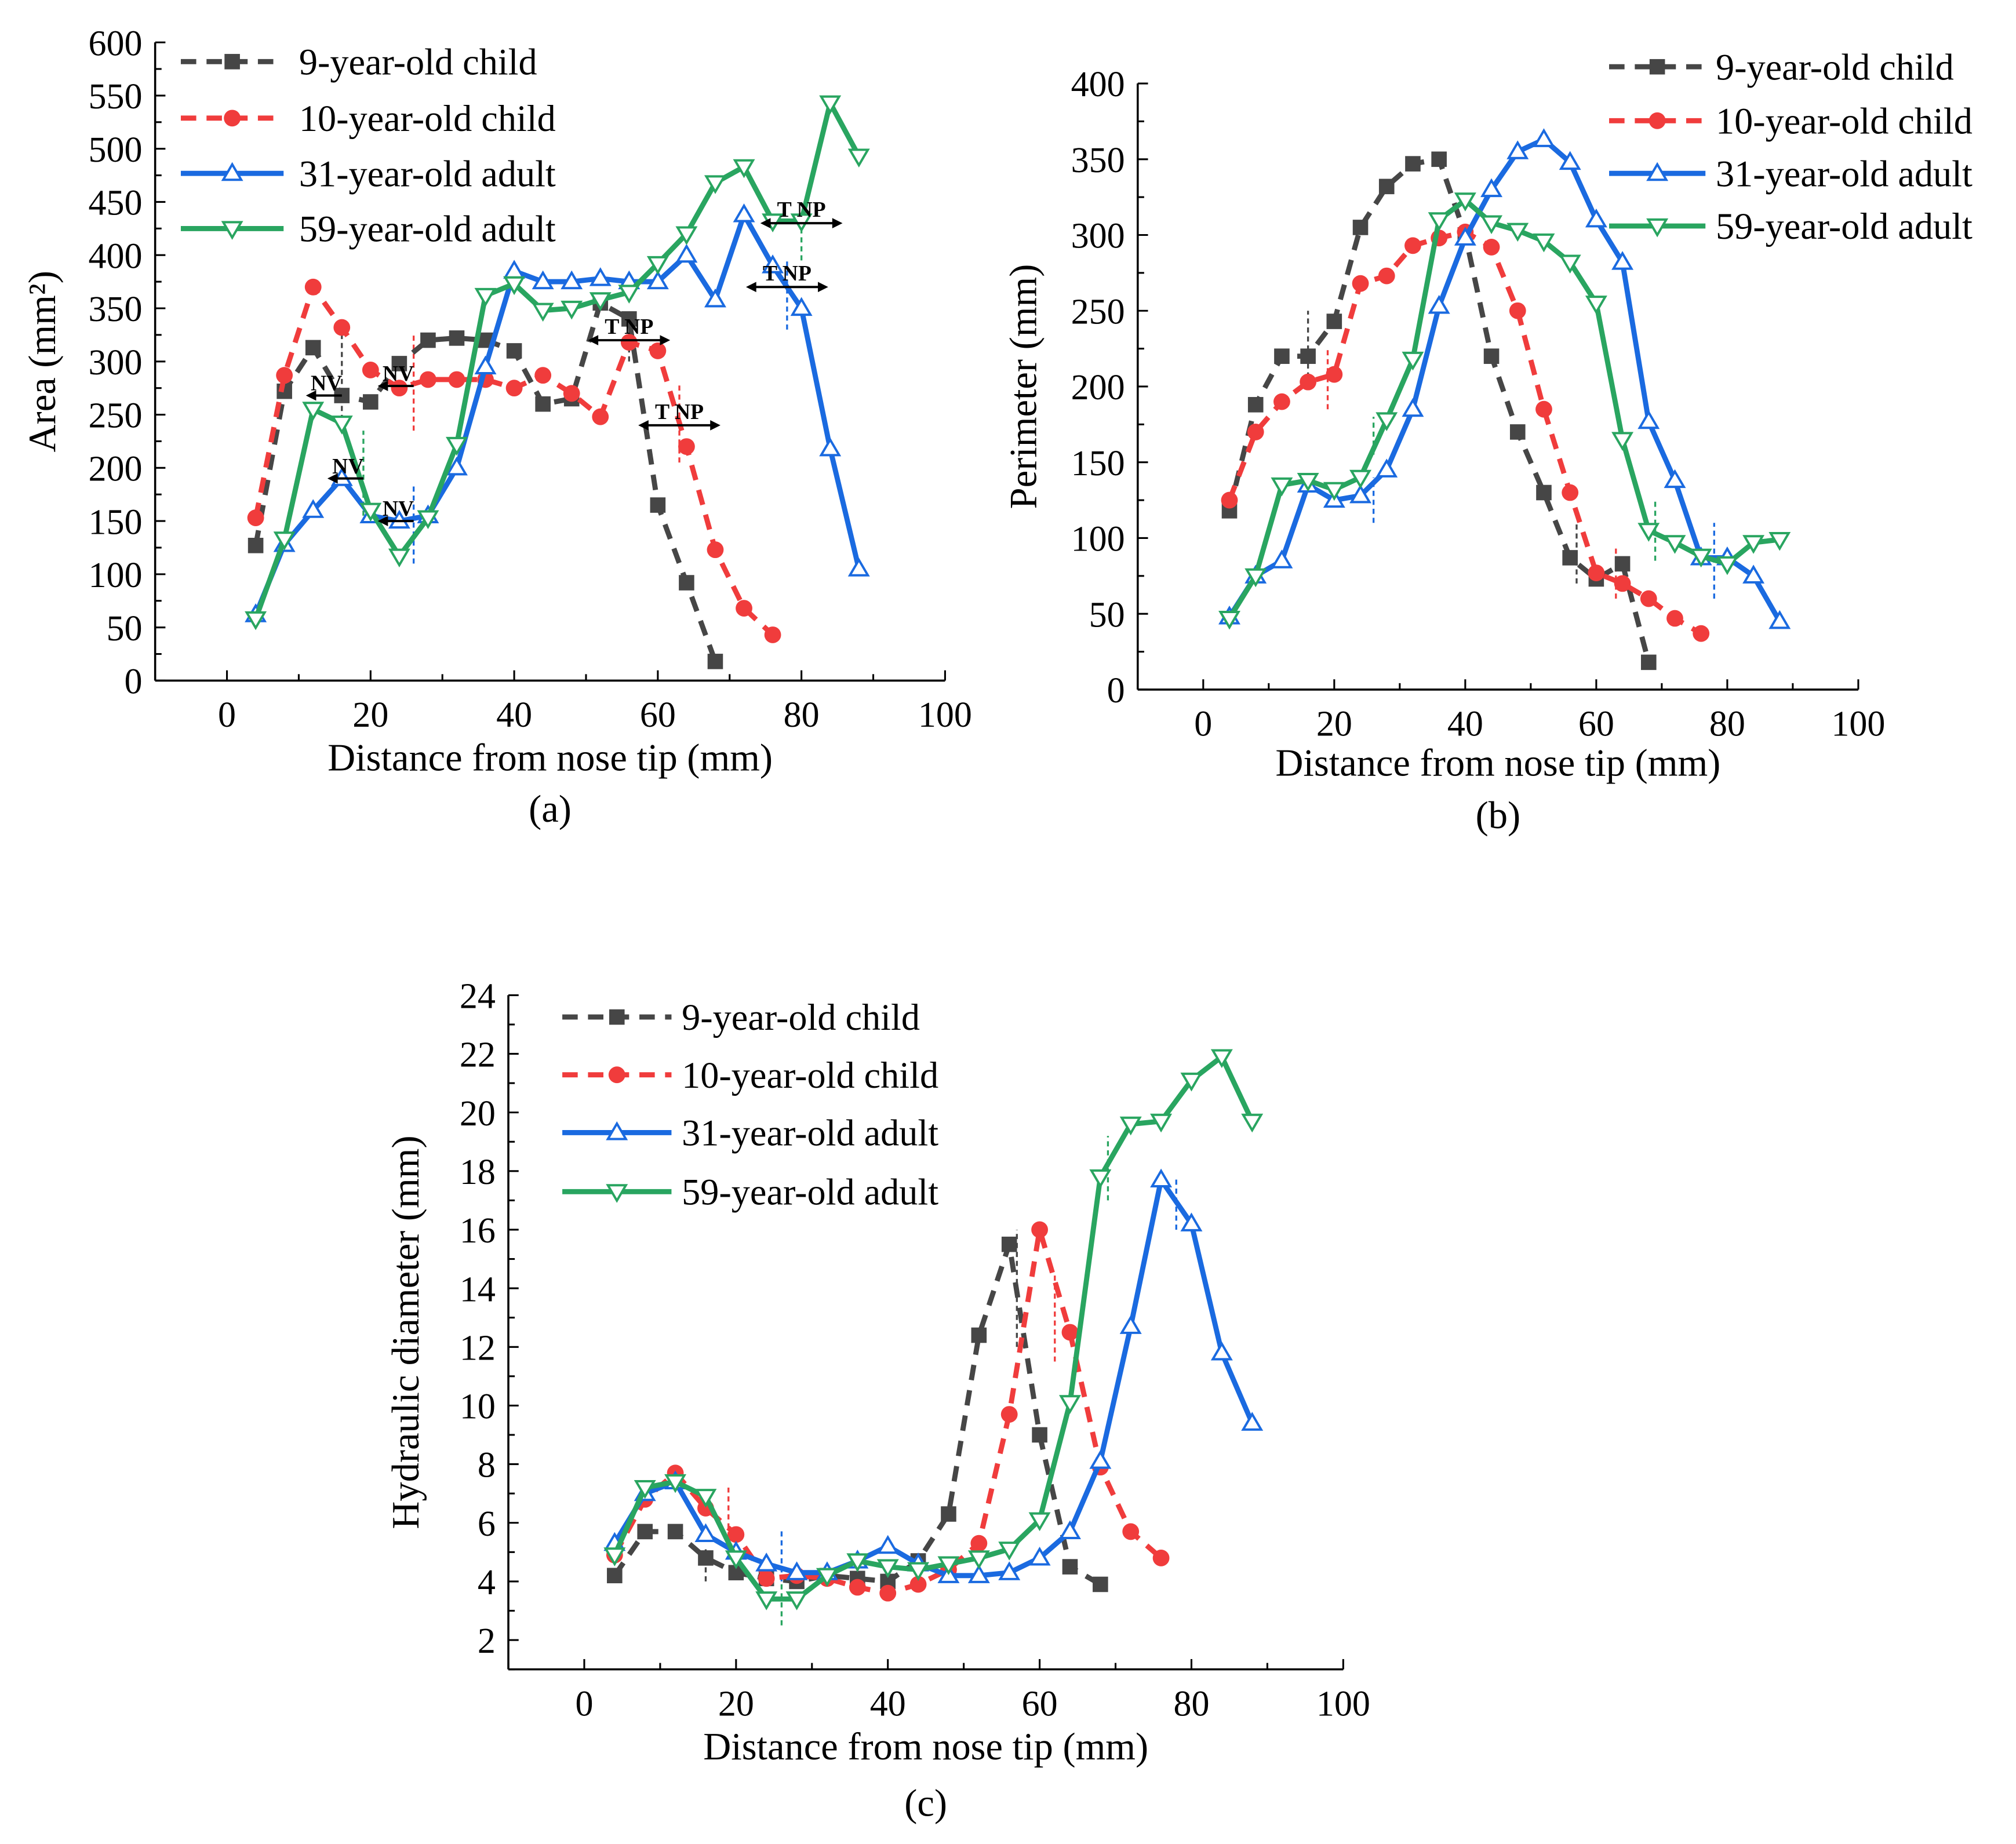  What do you see at coordinates (1098, 539) in the screenshot?
I see `y-tick-label: 100` at bounding box center [1098, 539].